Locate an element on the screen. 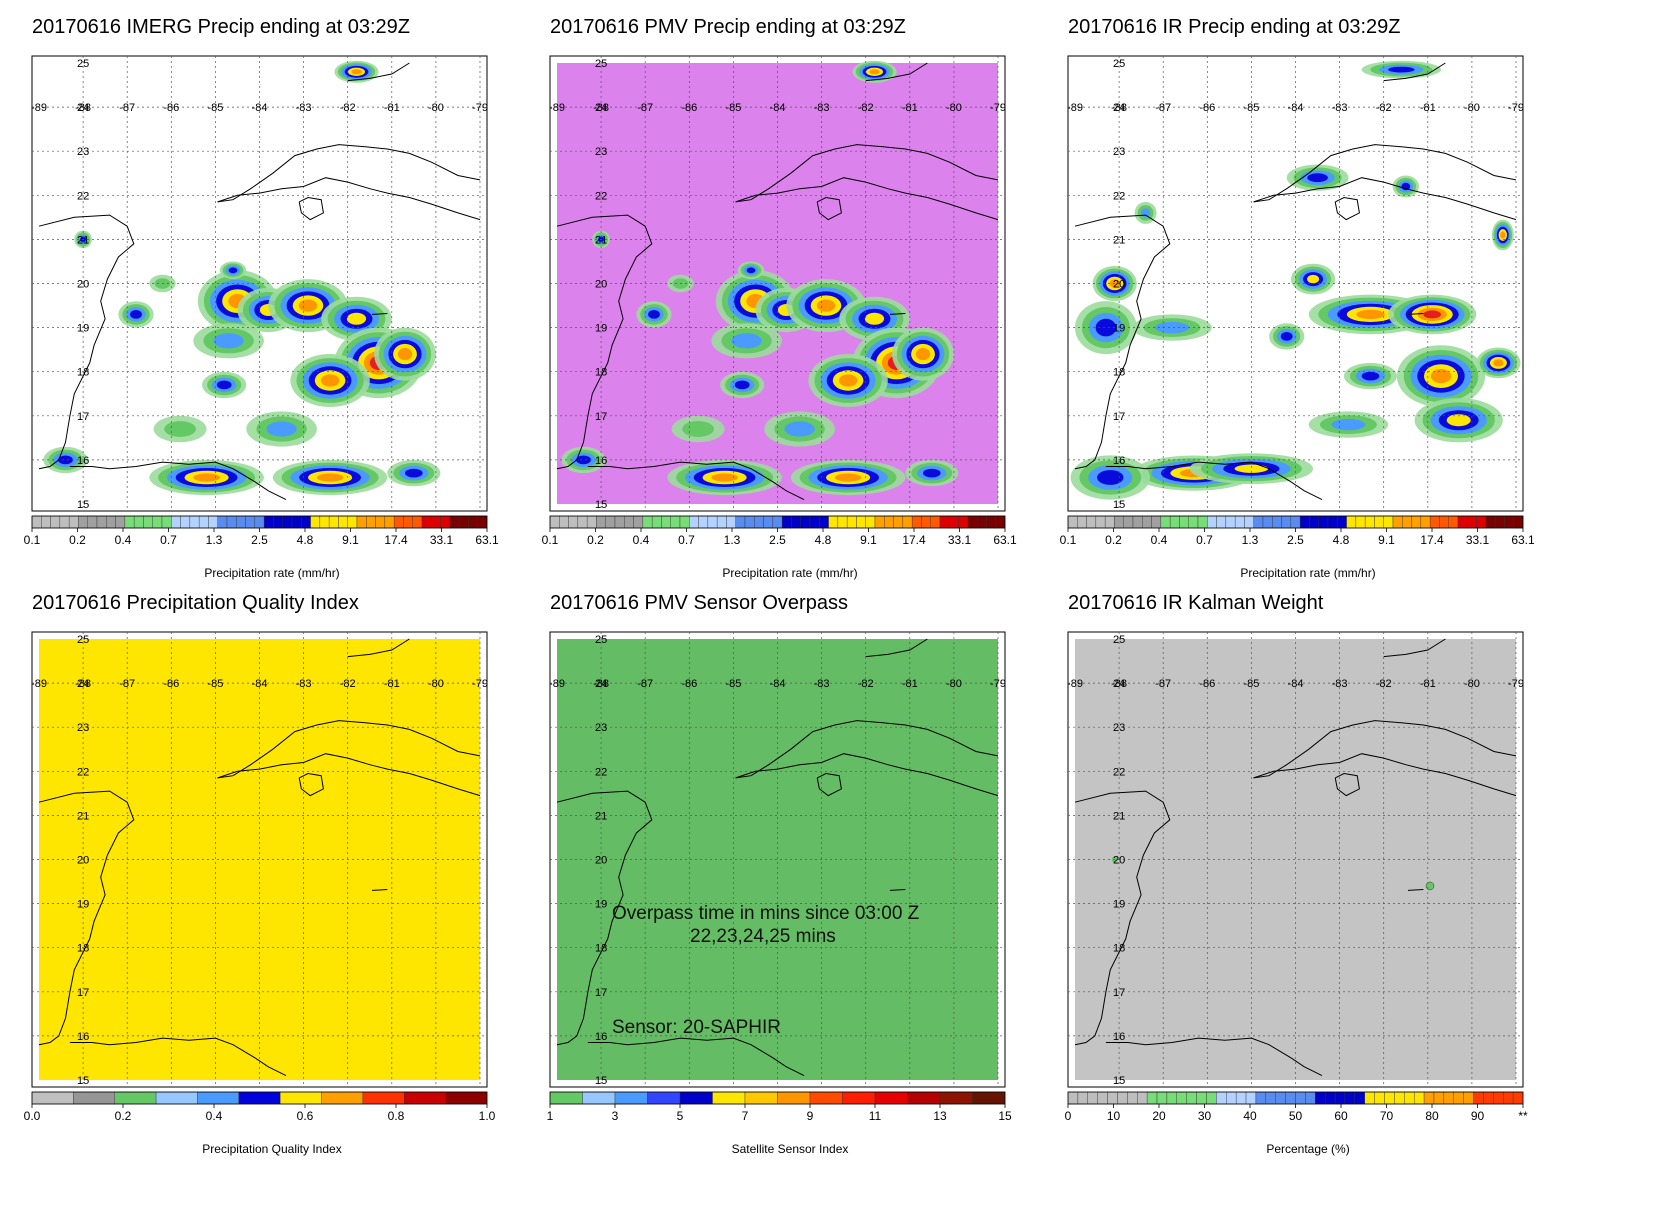 This screenshot has height=1212, width=1653. lon-label: -84 is located at coordinates (260, 108).